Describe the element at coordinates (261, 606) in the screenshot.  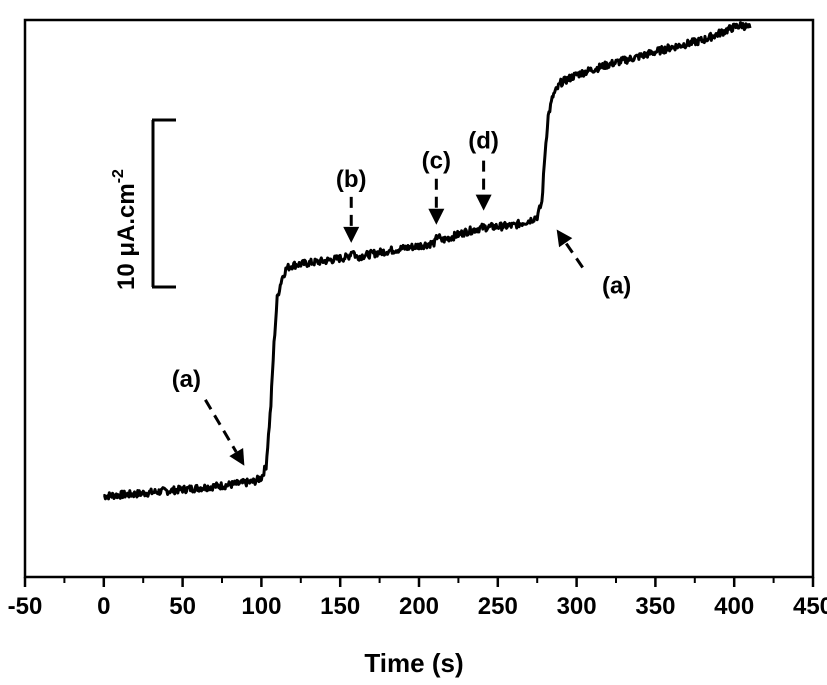
I see `x-tick-label: 100` at that location.